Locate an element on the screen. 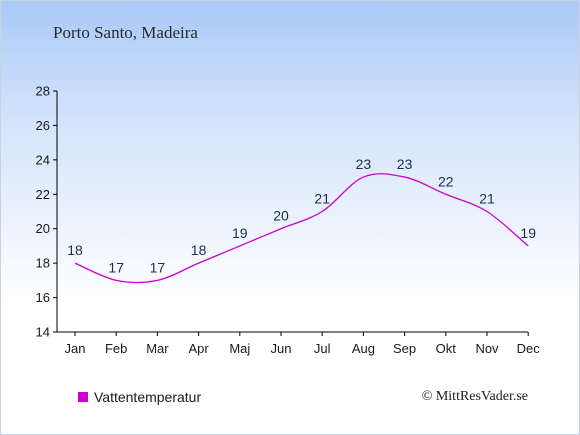 The width and height of the screenshot is (580, 435). y-tick-label: 26 is located at coordinates (43, 125).